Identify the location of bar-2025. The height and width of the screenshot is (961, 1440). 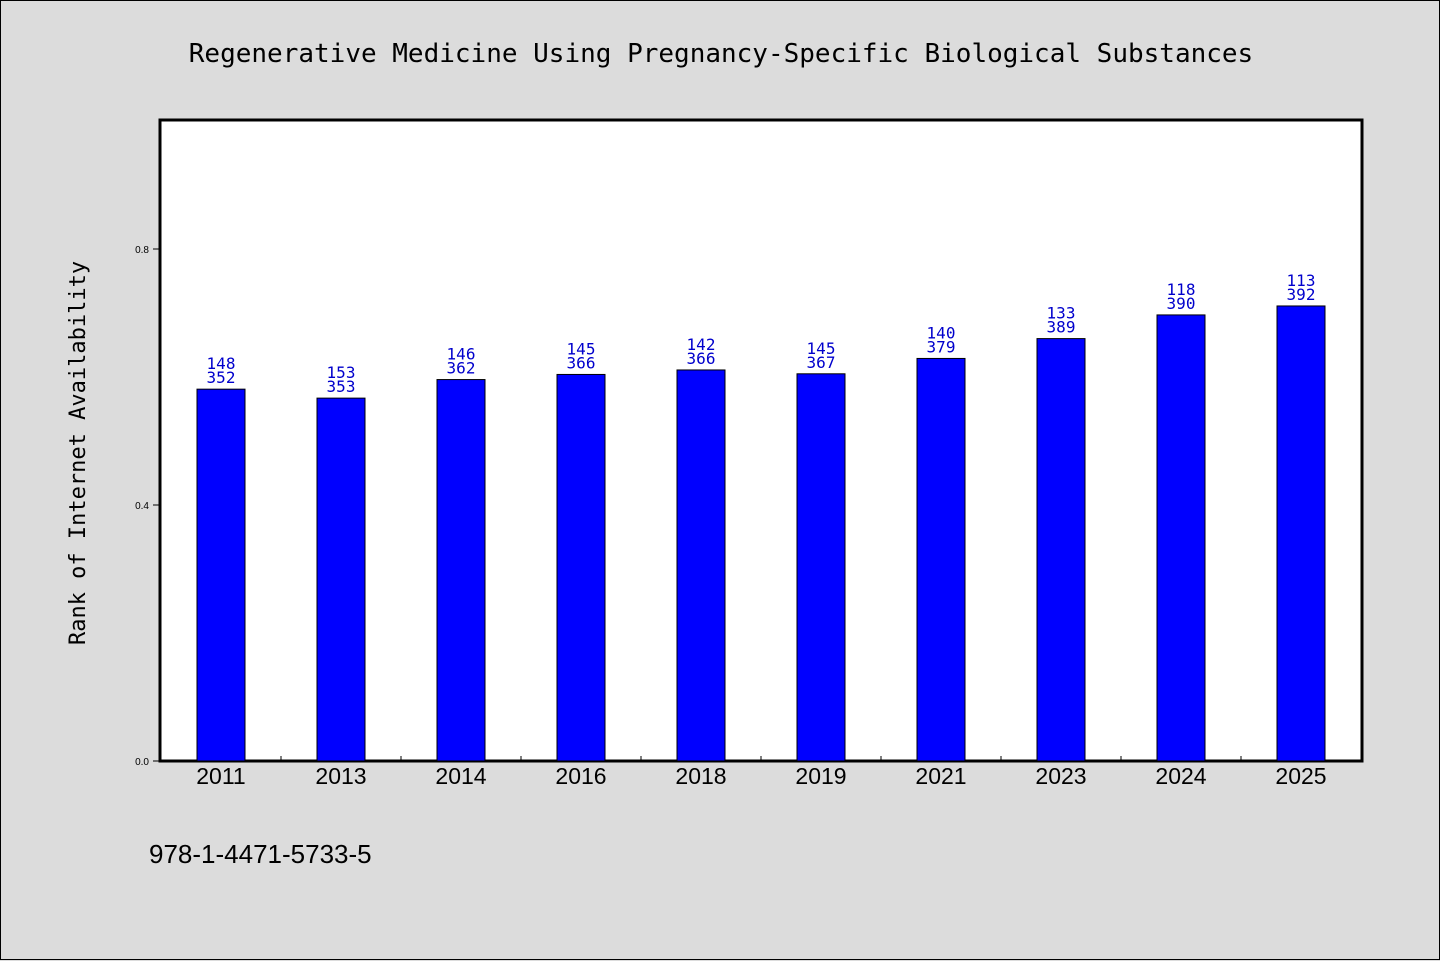
(1301, 533).